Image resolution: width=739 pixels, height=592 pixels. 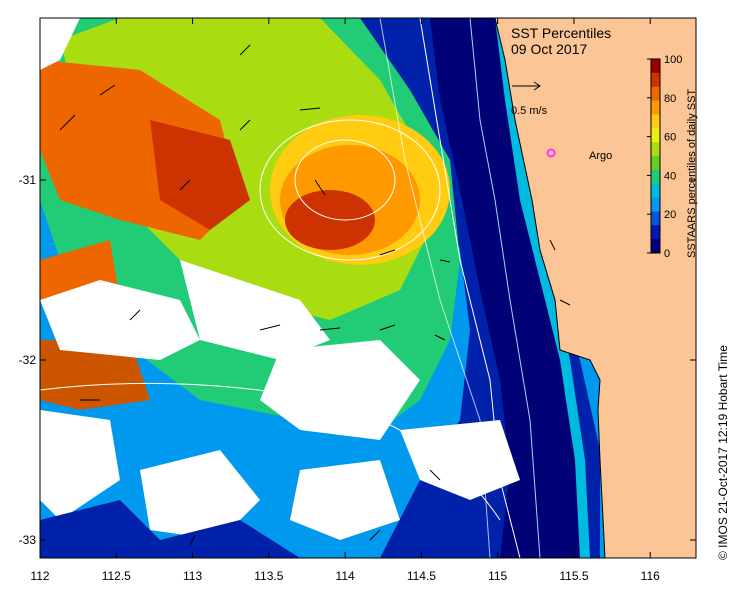 I want to click on coastline, so click(x=550, y=288).